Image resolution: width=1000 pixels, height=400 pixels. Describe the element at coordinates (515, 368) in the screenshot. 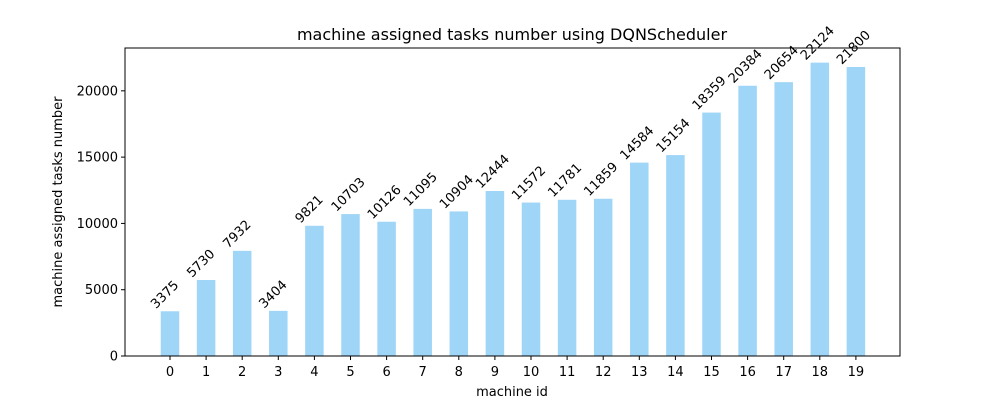

I see `x-axis-ticks: 0 1 2 3 4 5 6 7 8 9 10 11 12 13 14 15 16 17 18 19` at that location.